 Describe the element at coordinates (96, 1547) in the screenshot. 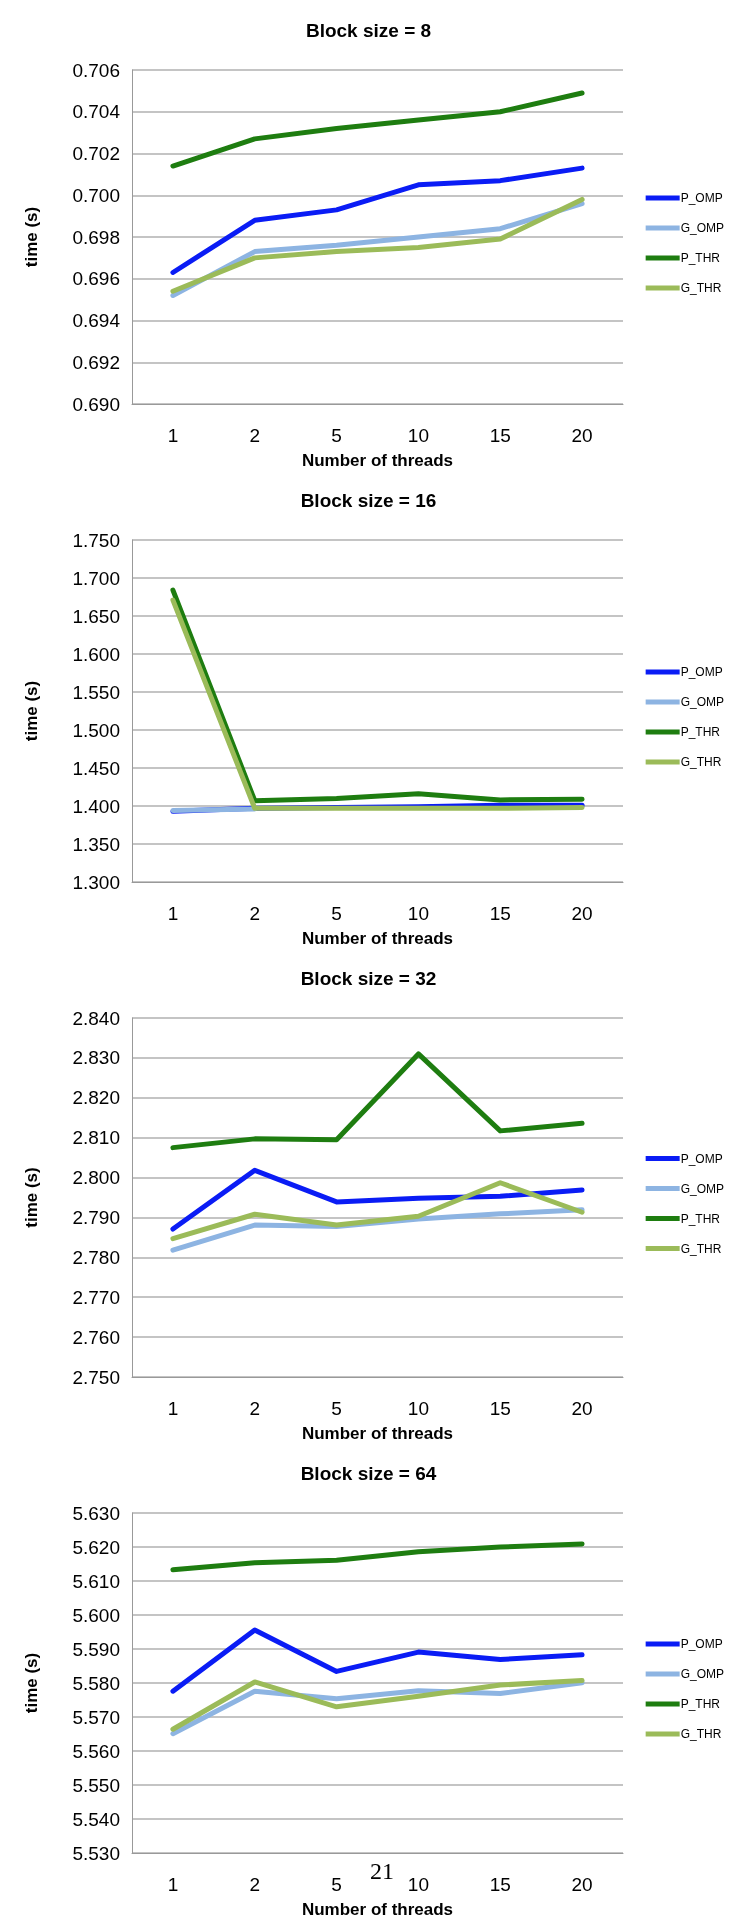

I see `y-tick-label: 5.620` at that location.